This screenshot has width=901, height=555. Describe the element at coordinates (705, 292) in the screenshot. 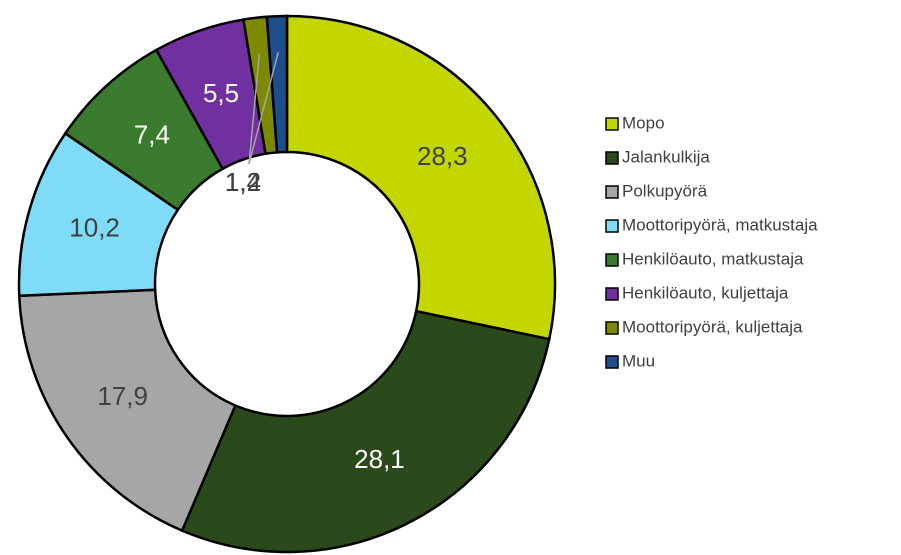

I see `legend-label: Henkilöauto, kuljettaja` at that location.